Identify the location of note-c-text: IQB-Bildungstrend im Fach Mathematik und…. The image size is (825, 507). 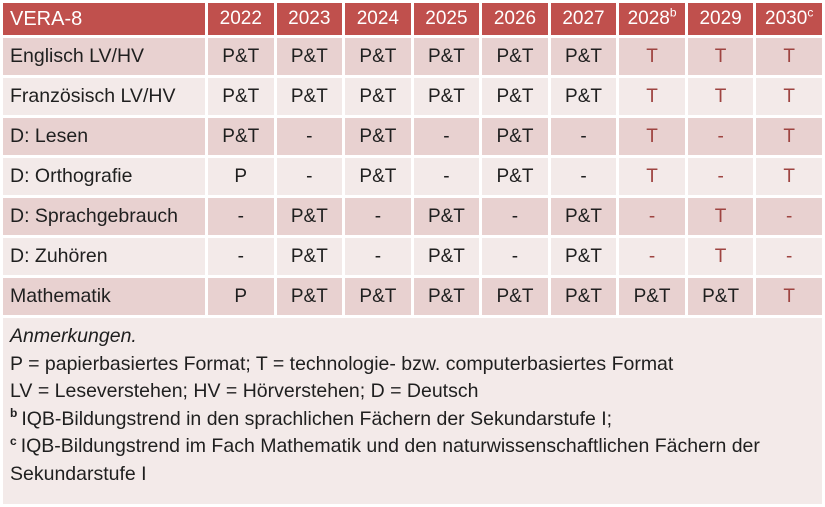
(385, 460).